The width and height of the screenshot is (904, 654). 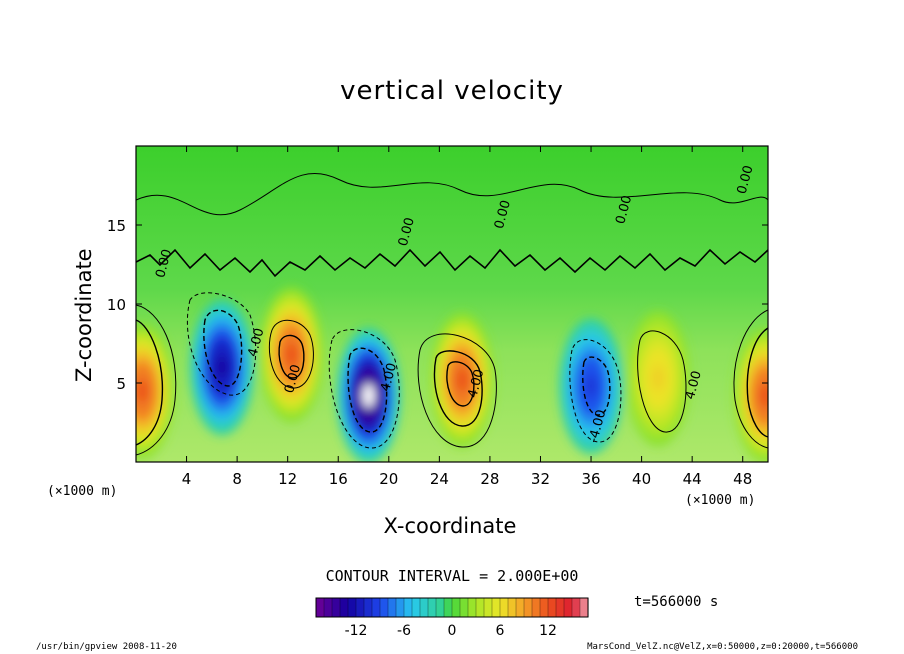 I want to click on x-axis-label: X-coordinate, so click(x=450, y=526).